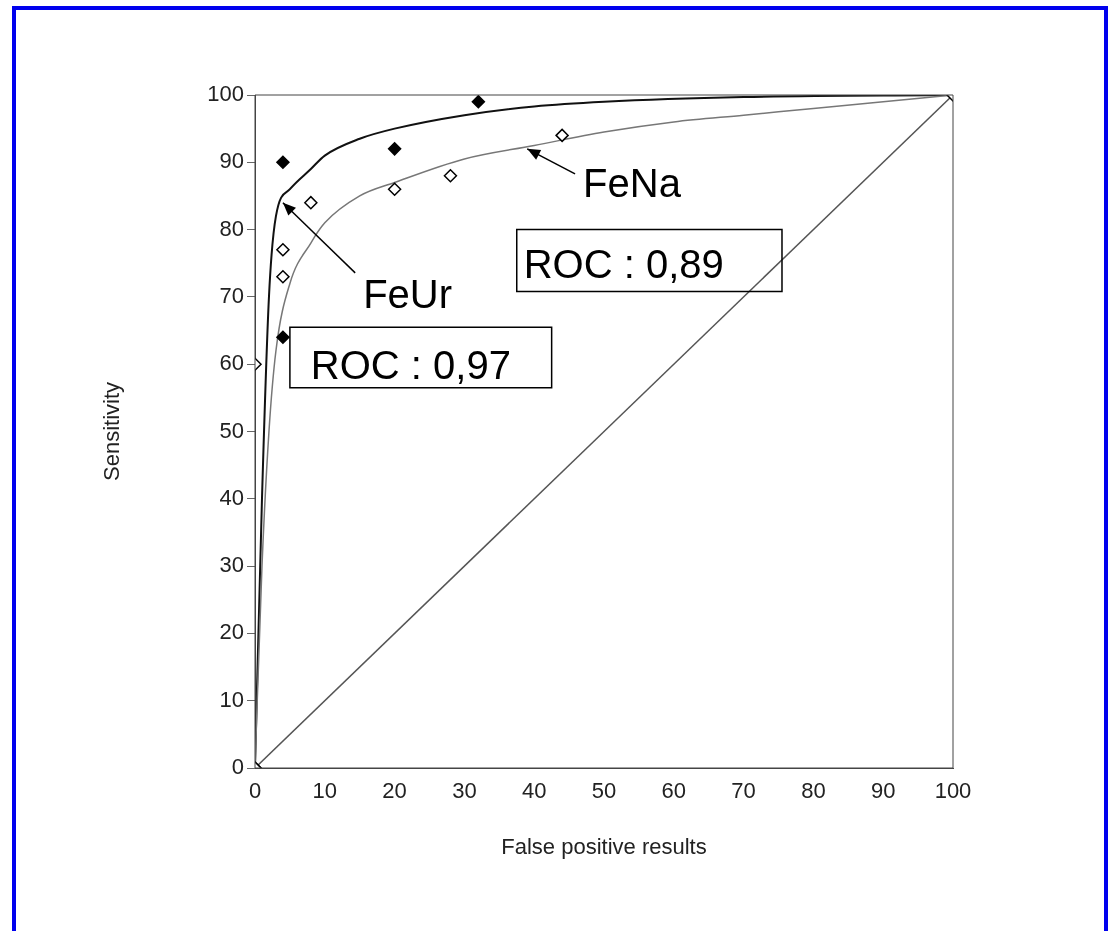 The image size is (1115, 931). Describe the element at coordinates (237, 767) in the screenshot. I see `y-tick-label: 0` at that location.